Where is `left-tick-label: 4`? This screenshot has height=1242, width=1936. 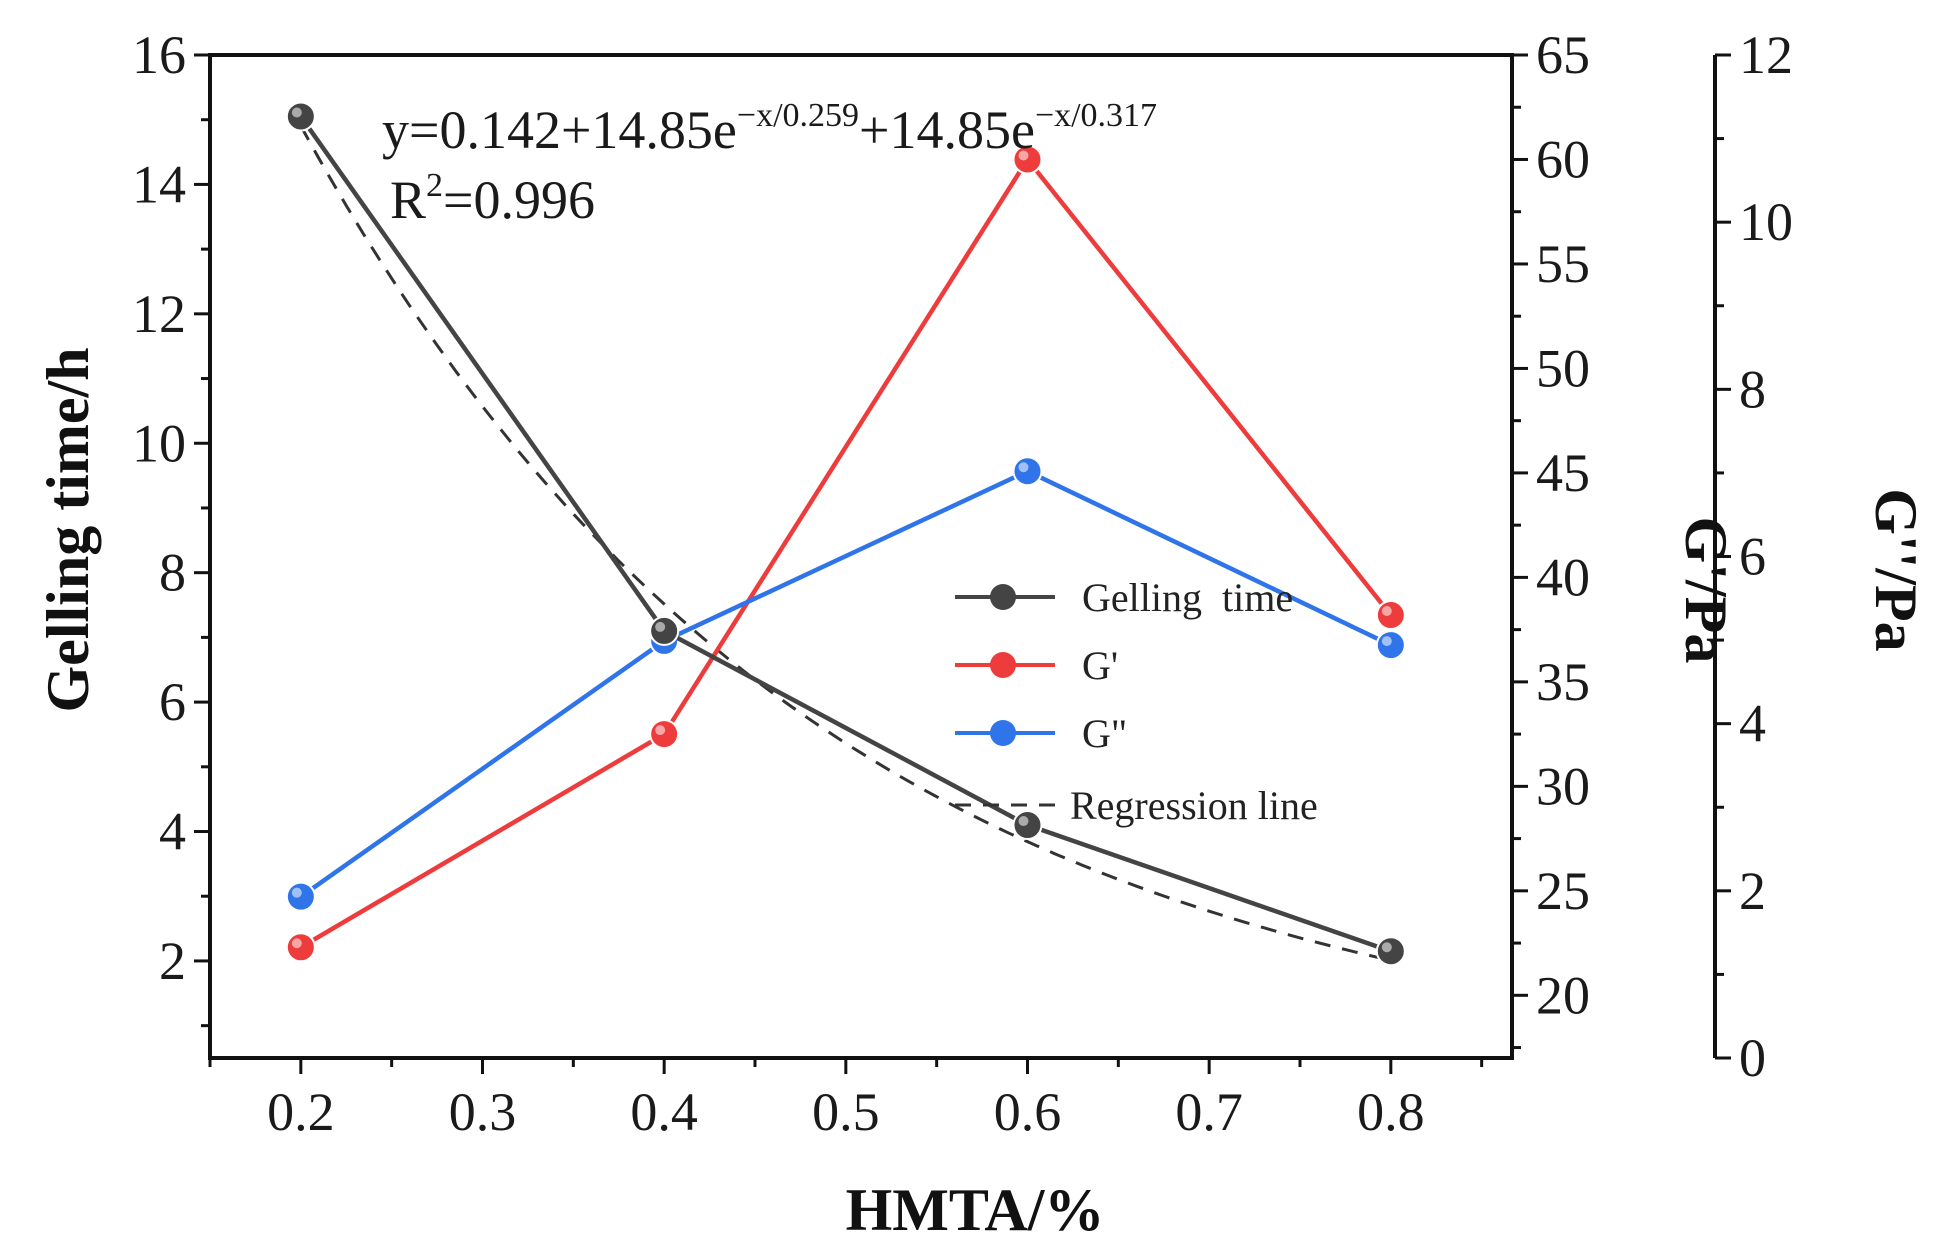
left-tick-label: 4 is located at coordinates (172, 832).